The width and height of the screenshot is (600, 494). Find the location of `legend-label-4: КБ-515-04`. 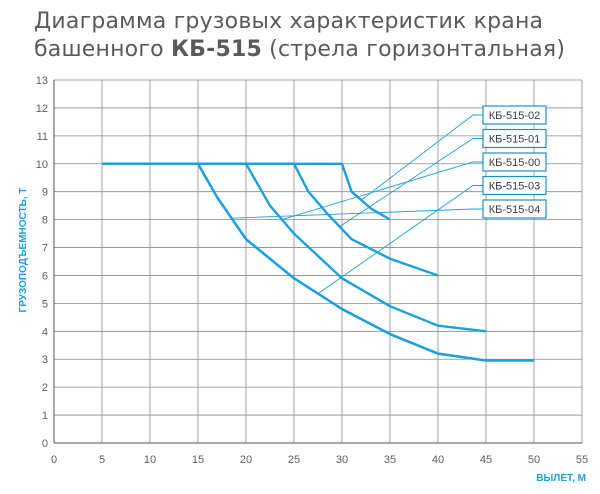

legend-label-4: КБ-515-04 is located at coordinates (515, 210).